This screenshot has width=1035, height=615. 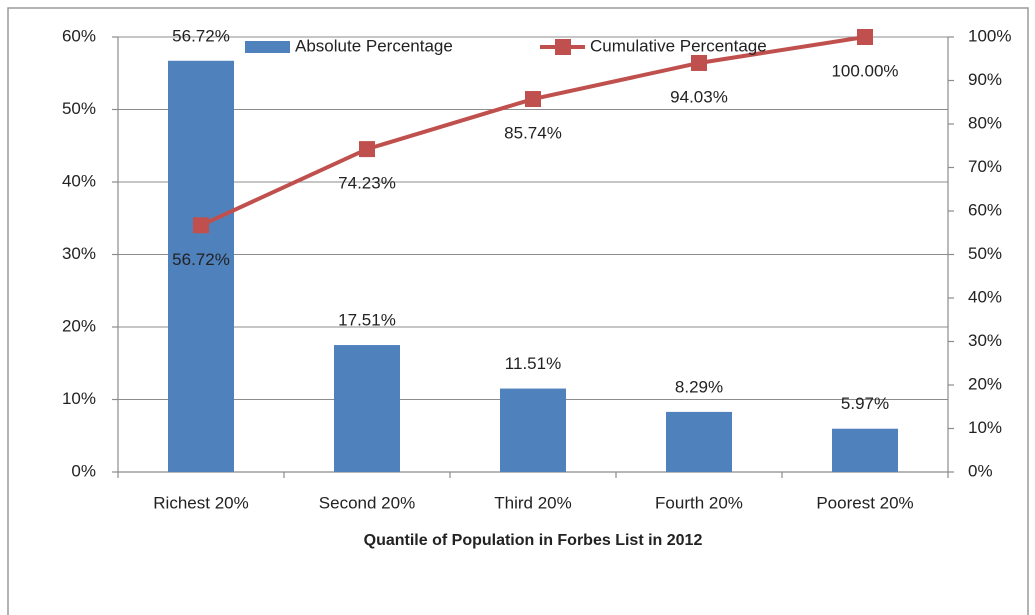 What do you see at coordinates (79, 108) in the screenshot?
I see `y-tick-label: 50%` at bounding box center [79, 108].